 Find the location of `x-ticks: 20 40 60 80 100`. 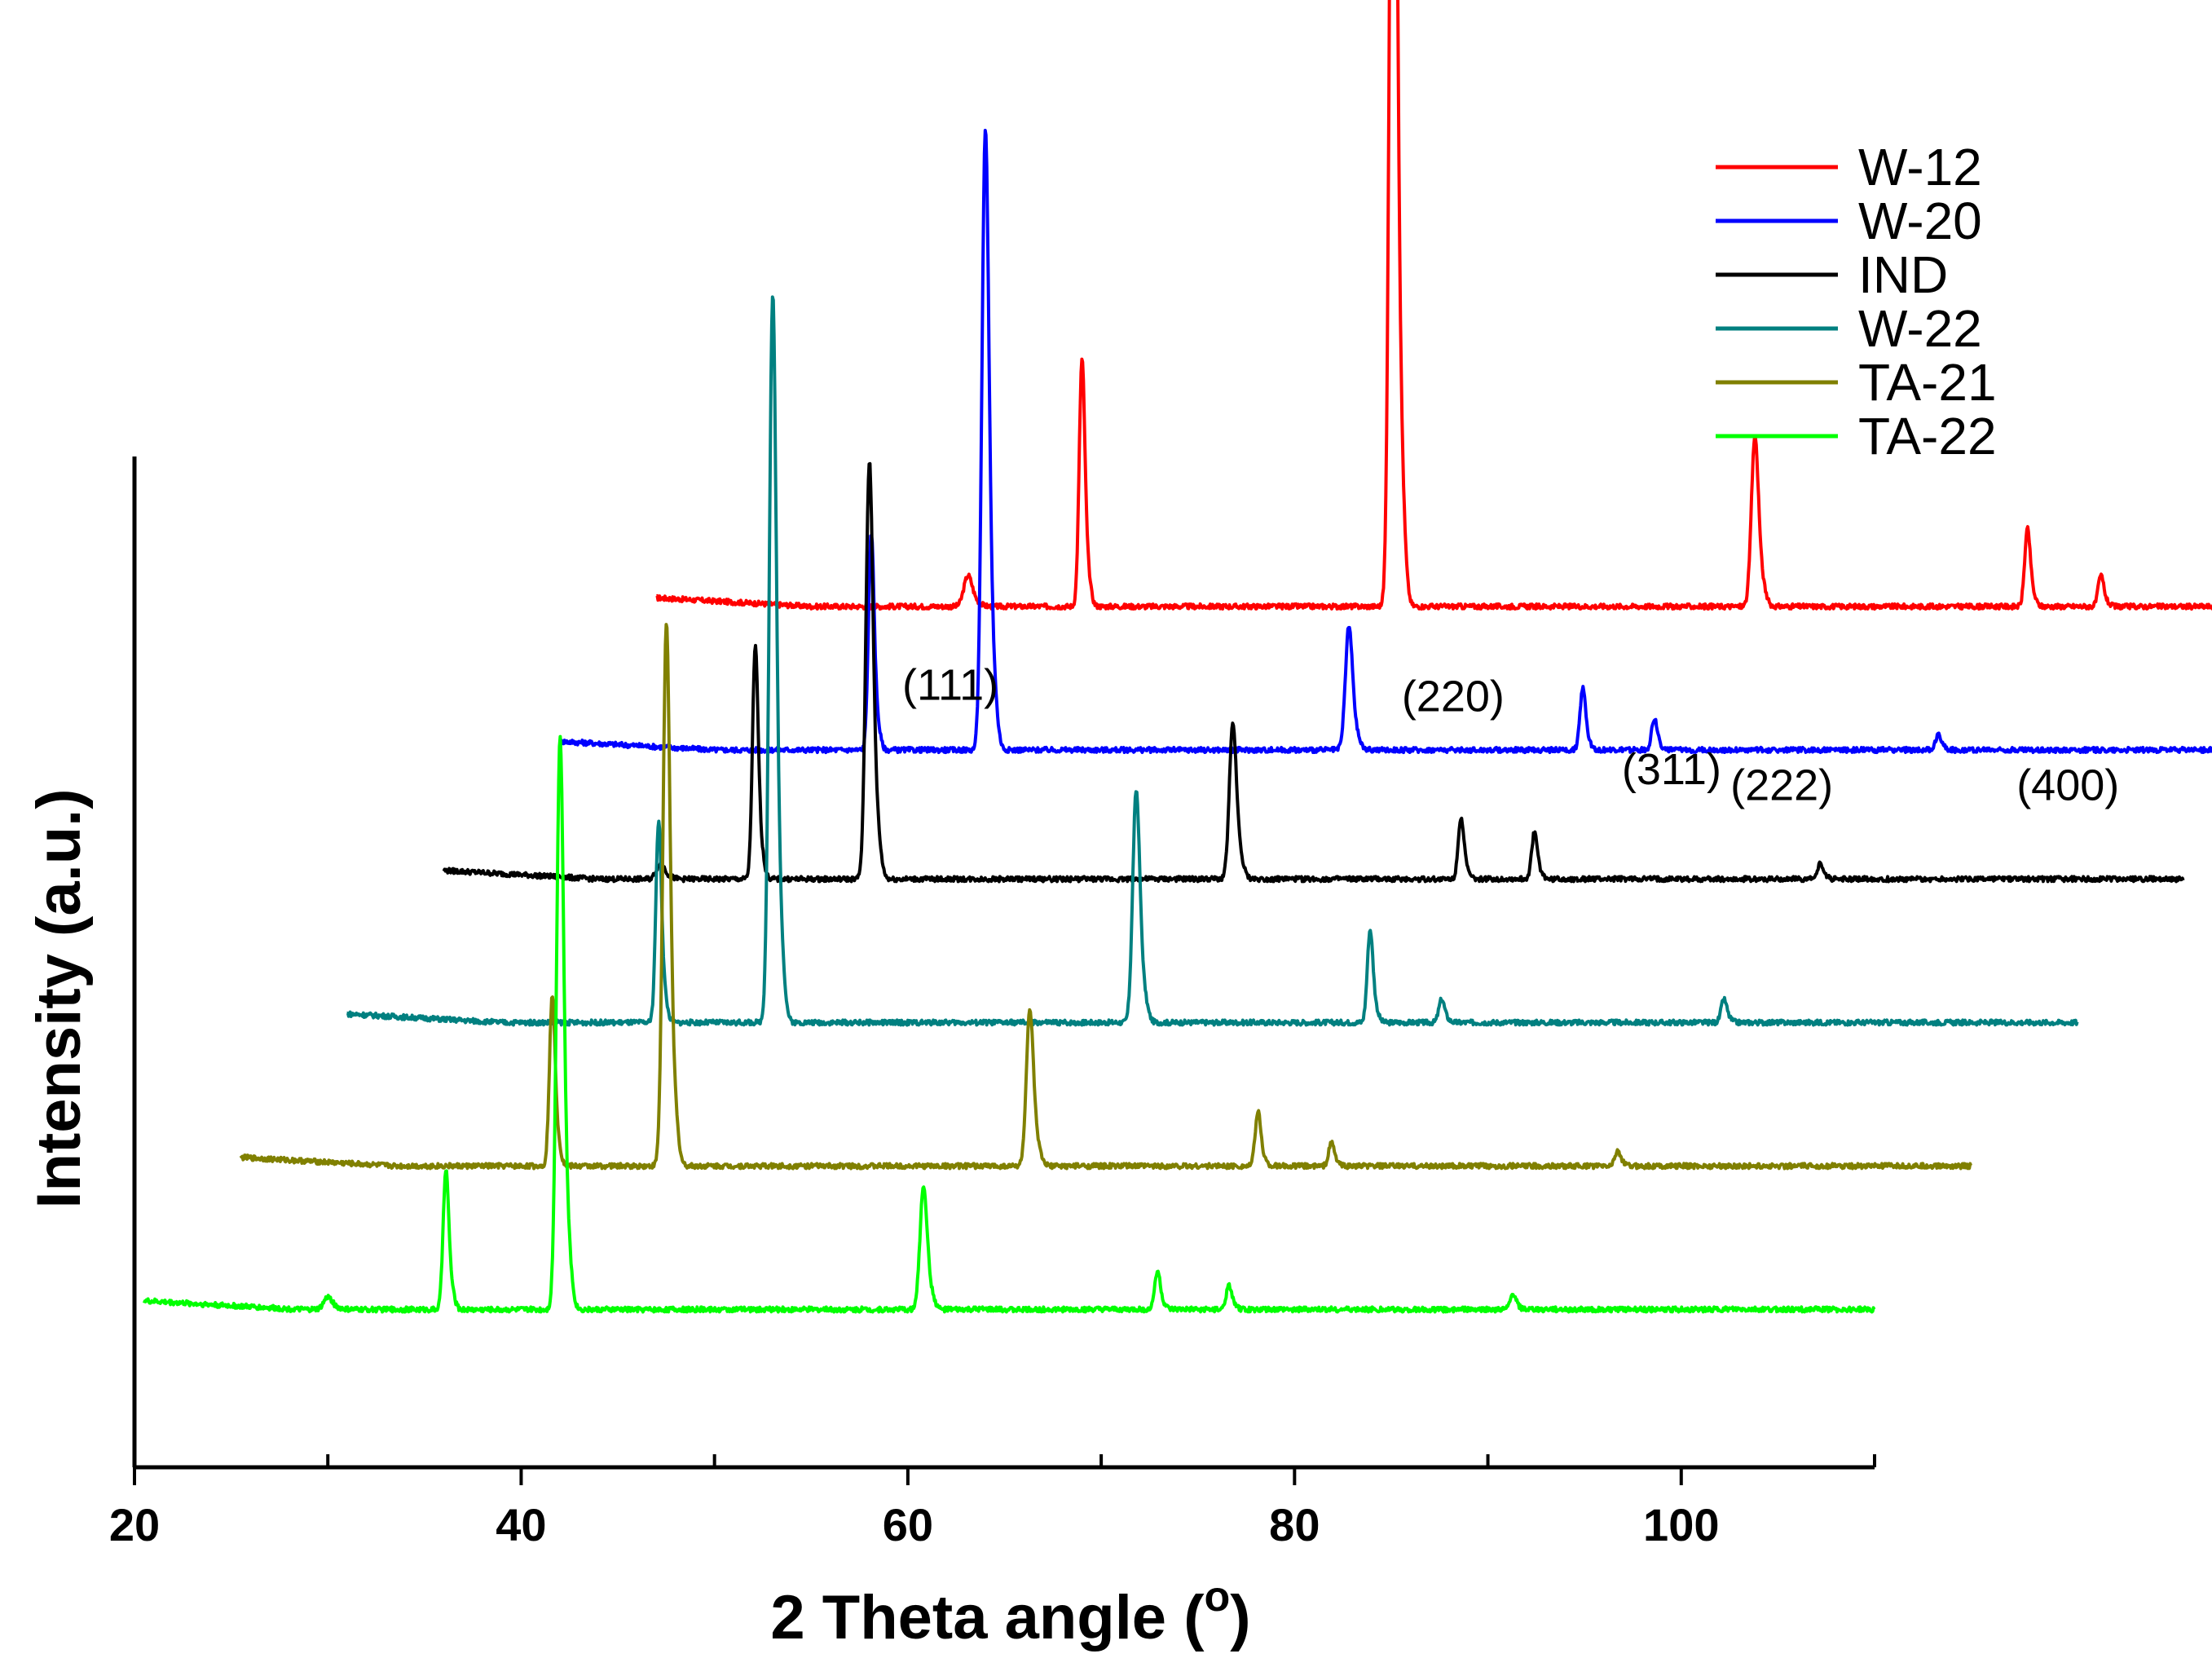

x-ticks: 20 40 60 80 100 is located at coordinates (993, 1502).